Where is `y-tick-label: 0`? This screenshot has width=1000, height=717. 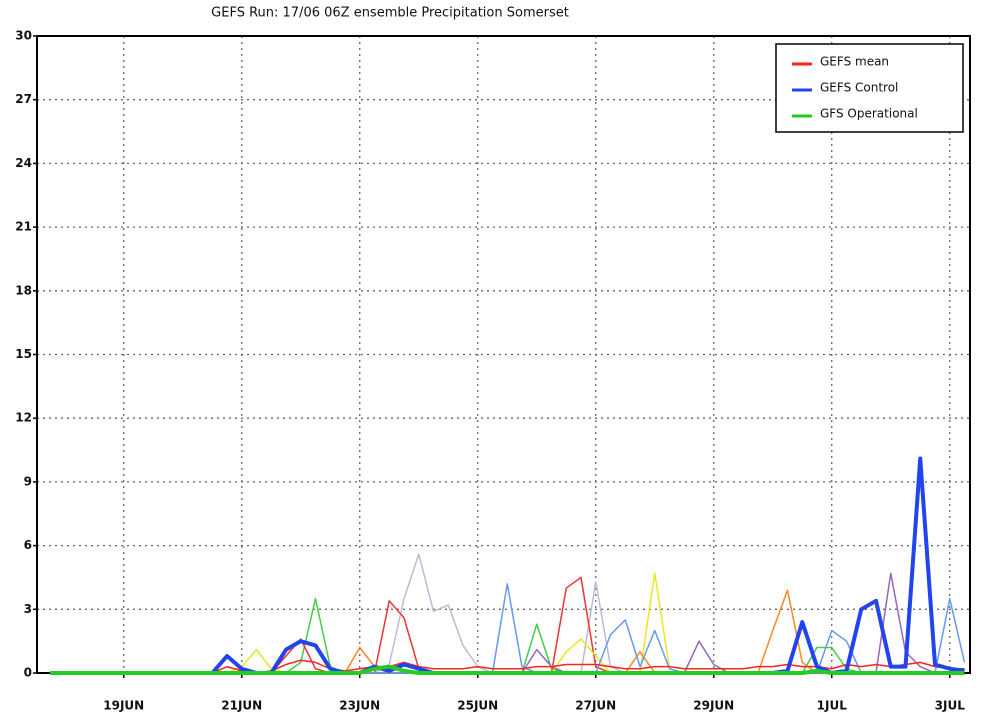 y-tick-label: 0 is located at coordinates (28, 673).